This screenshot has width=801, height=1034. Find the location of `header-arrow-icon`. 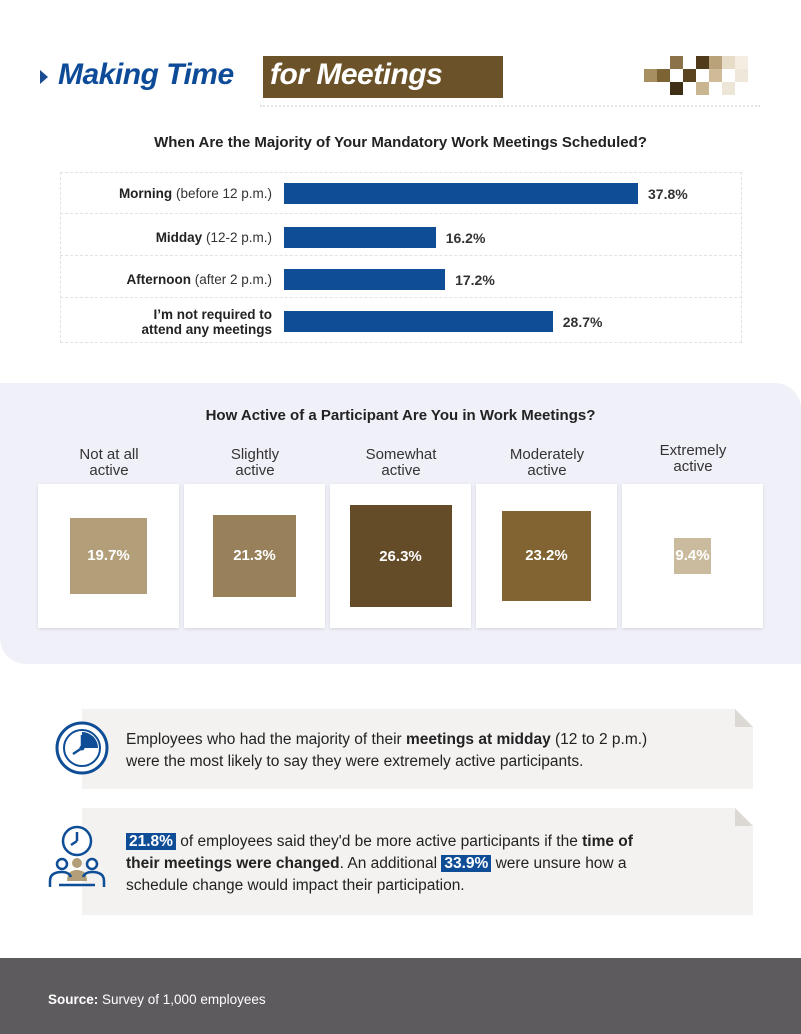

header-arrow-icon is located at coordinates (44, 77).